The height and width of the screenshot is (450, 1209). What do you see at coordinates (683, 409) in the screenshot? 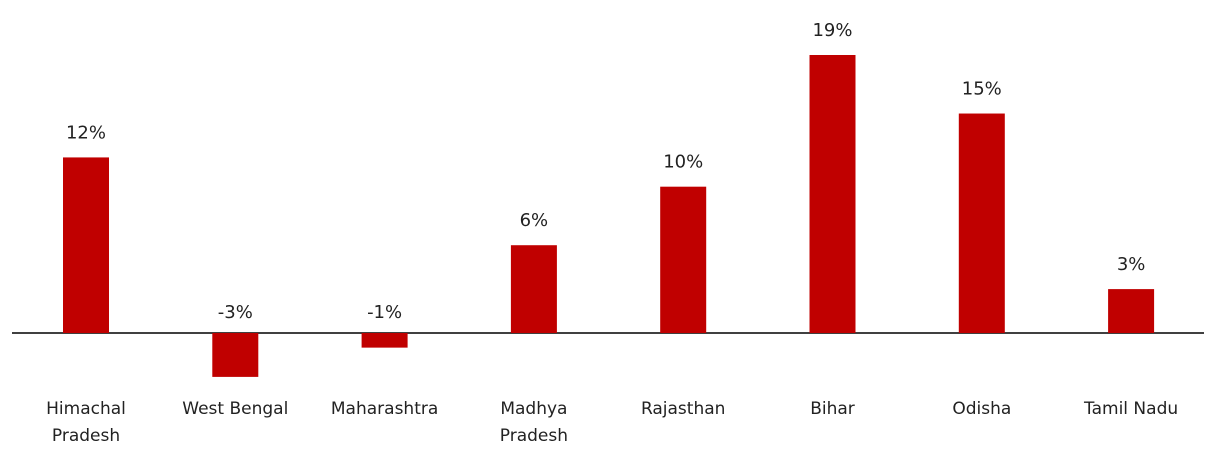
I see `x-tick-label: Rajasthan` at bounding box center [683, 409].